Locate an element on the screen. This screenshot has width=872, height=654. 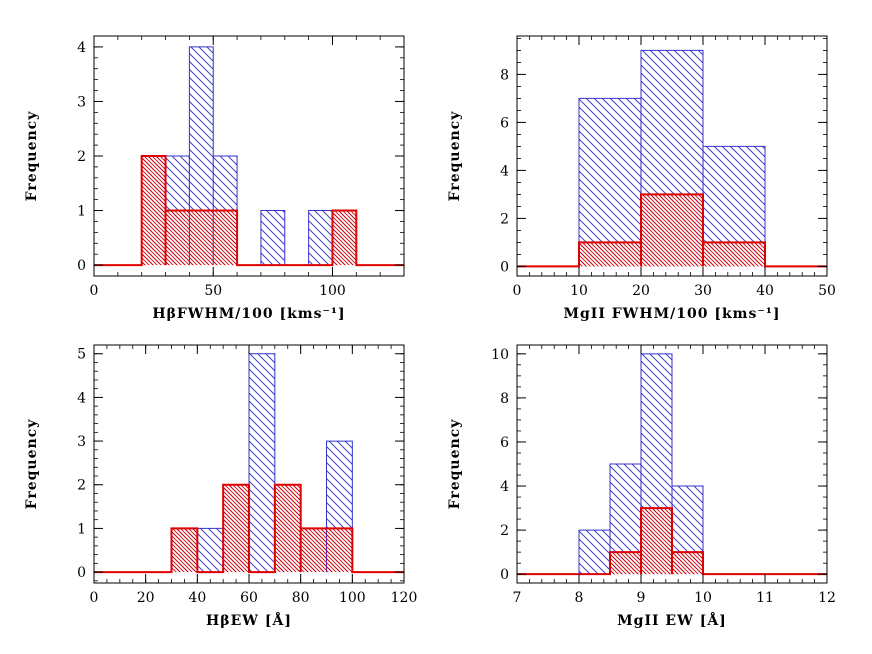
x-axis-title: MgII FWHM/100 [kms⁻¹] is located at coordinates (671, 314).